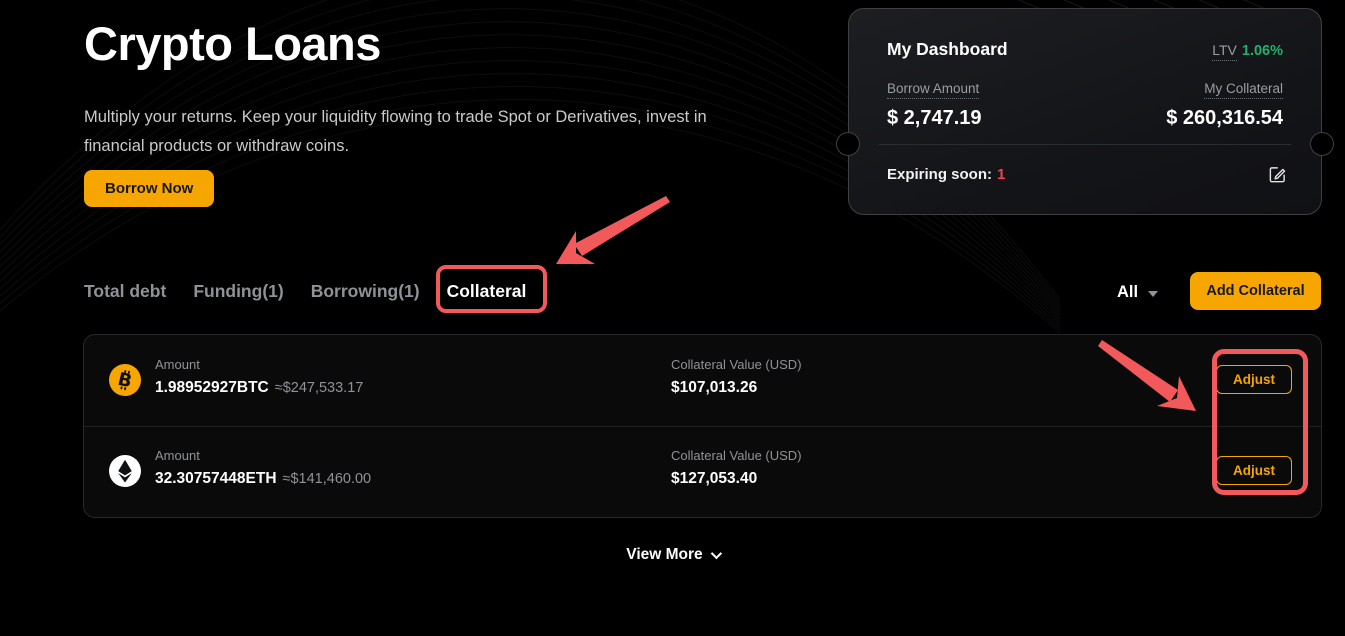 This screenshot has height=636, width=1345. I want to click on ticket-notch-left, so click(848, 144).